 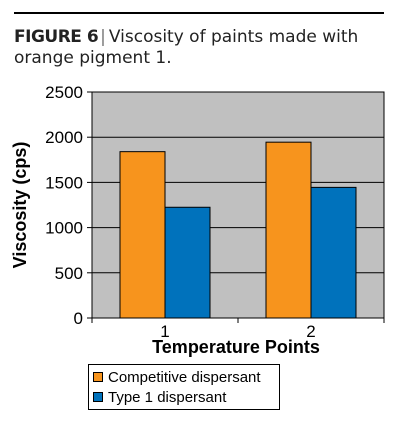 What do you see at coordinates (64, 228) in the screenshot?
I see `y-tick-label: 1000` at bounding box center [64, 228].